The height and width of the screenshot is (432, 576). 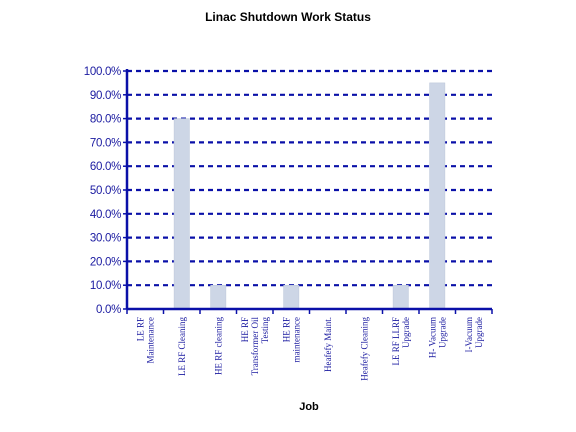 What do you see at coordinates (105, 143) in the screenshot?
I see `y-tick-label: 70.0%` at bounding box center [105, 143].